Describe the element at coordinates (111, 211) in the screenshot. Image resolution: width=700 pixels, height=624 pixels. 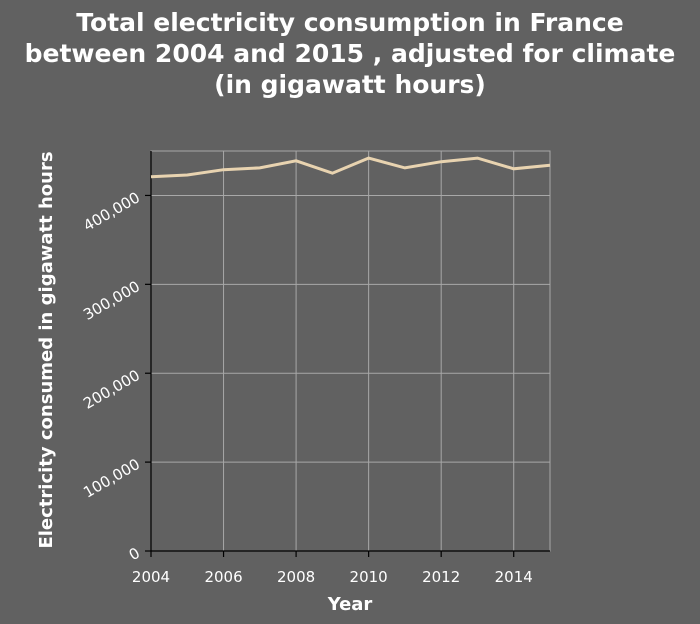
I see `y-tick-label: 400,000` at that location.